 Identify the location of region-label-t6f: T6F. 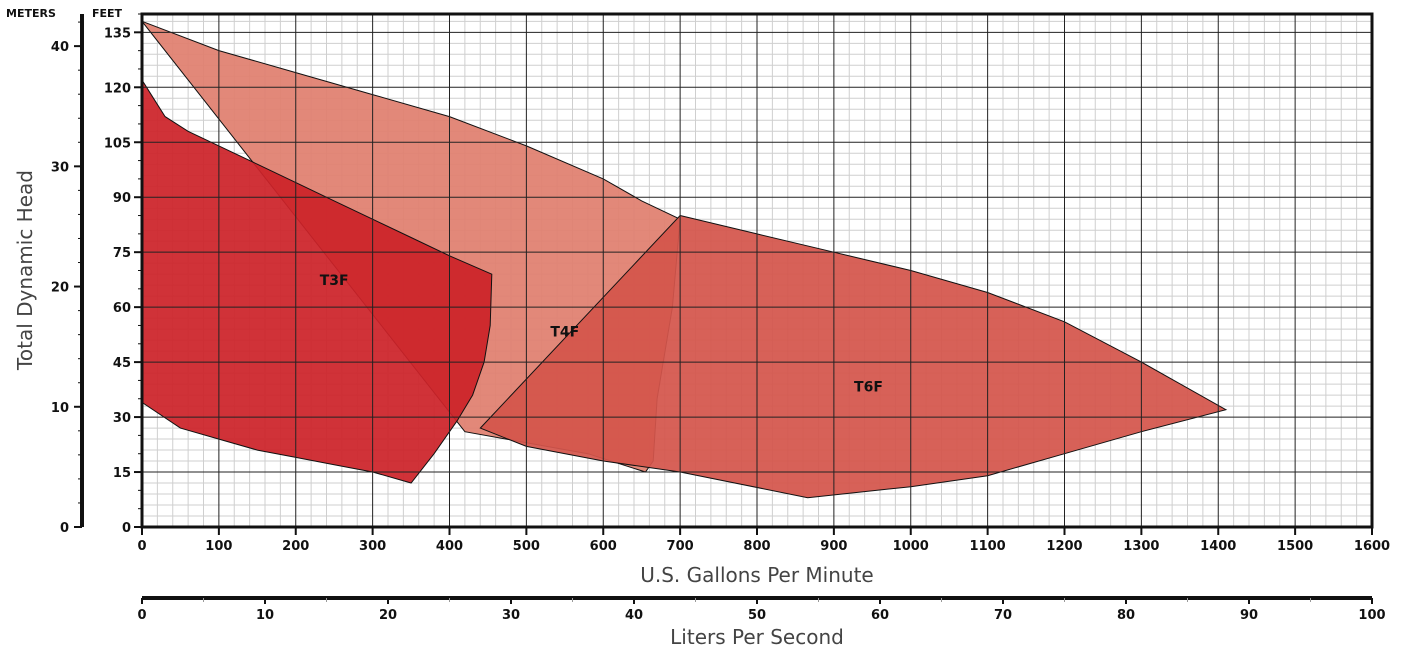
(868, 387).